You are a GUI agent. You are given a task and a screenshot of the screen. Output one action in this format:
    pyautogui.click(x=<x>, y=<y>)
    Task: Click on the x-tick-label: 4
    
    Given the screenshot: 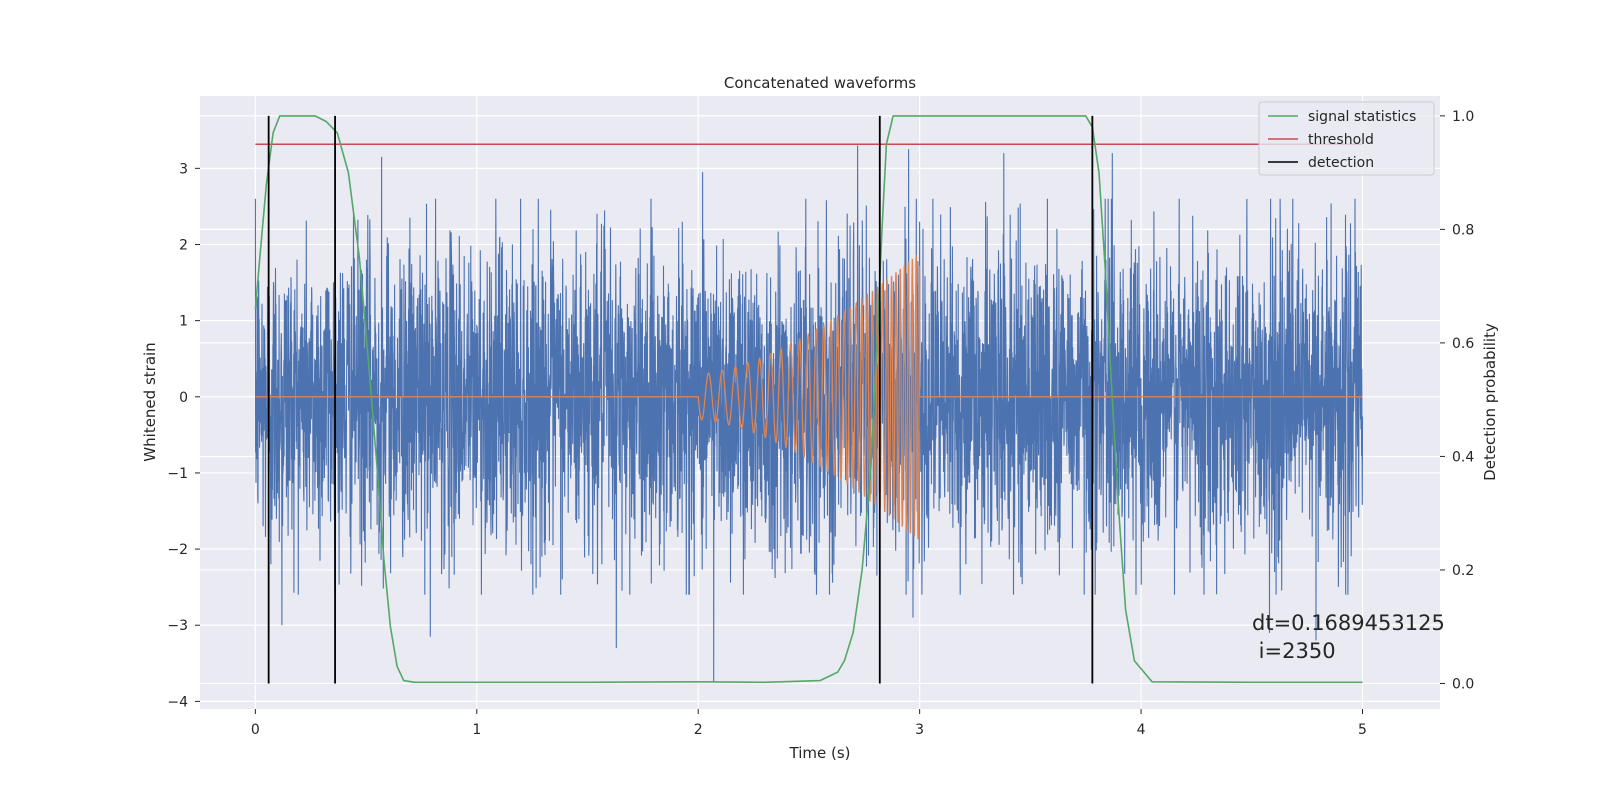 What is the action you would take?
    pyautogui.click(x=1141, y=730)
    